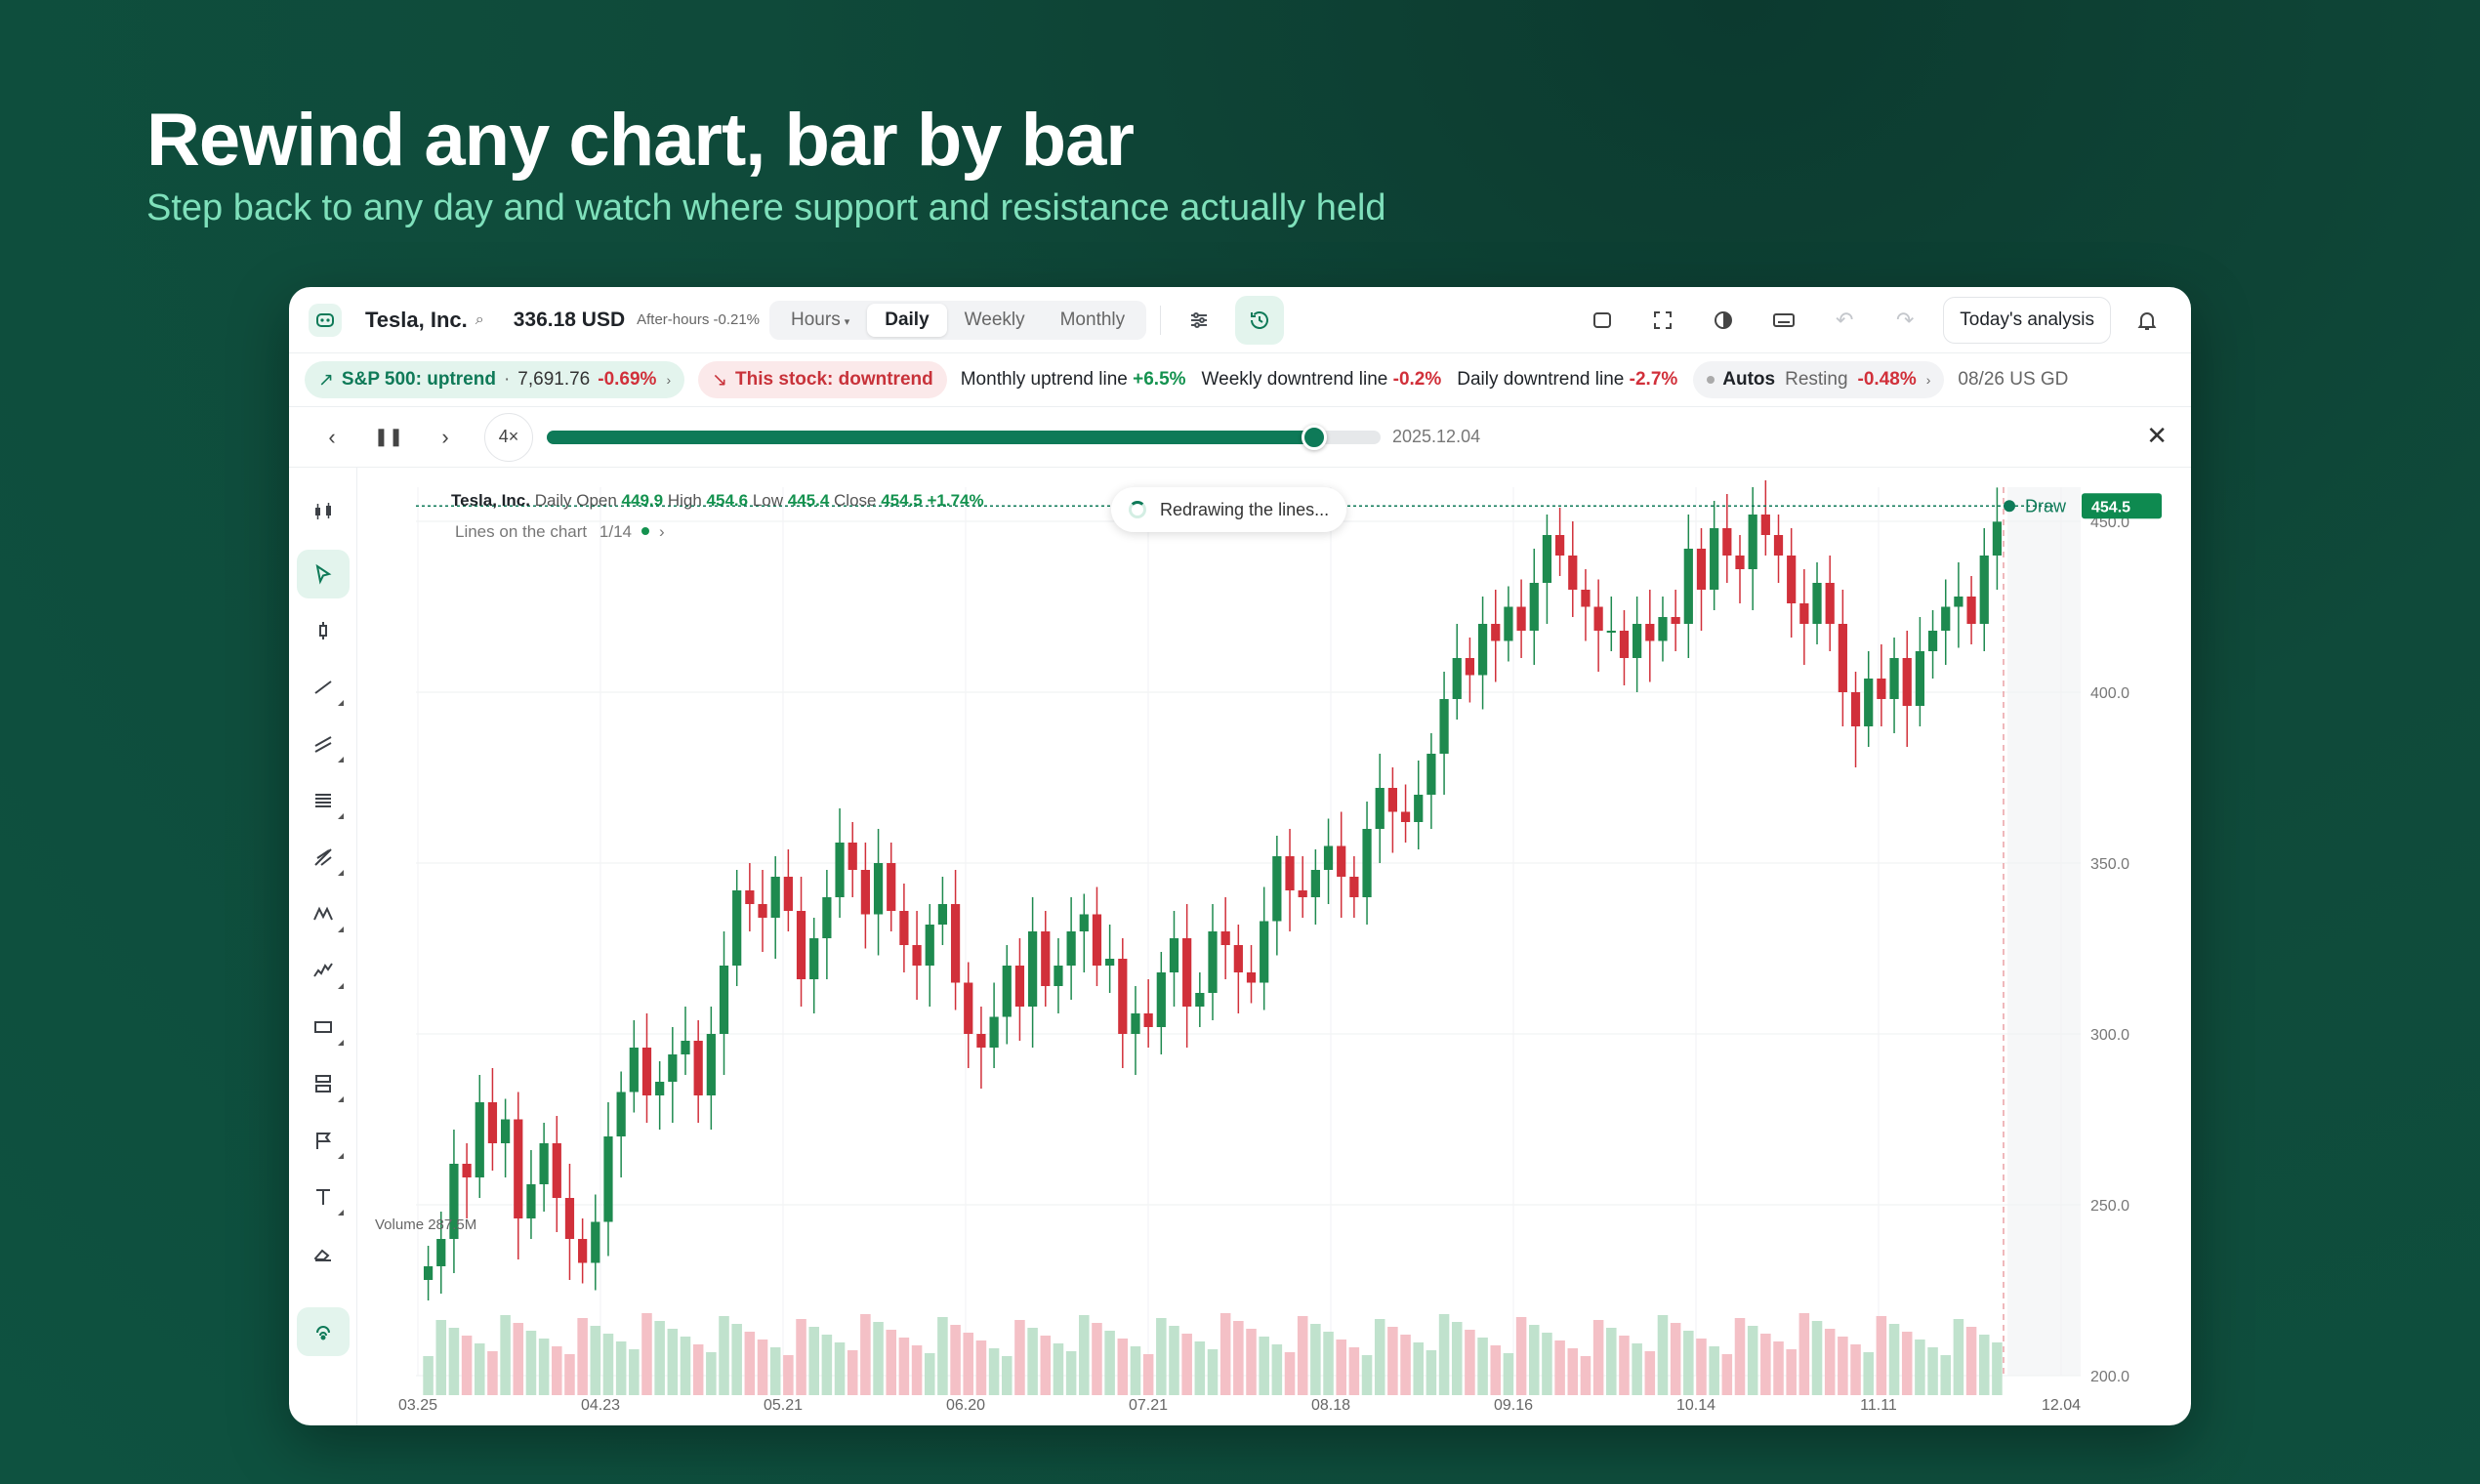 Image resolution: width=2480 pixels, height=1484 pixels. What do you see at coordinates (554, 380) in the screenshot?
I see `sp500-value: 7,691.76` at bounding box center [554, 380].